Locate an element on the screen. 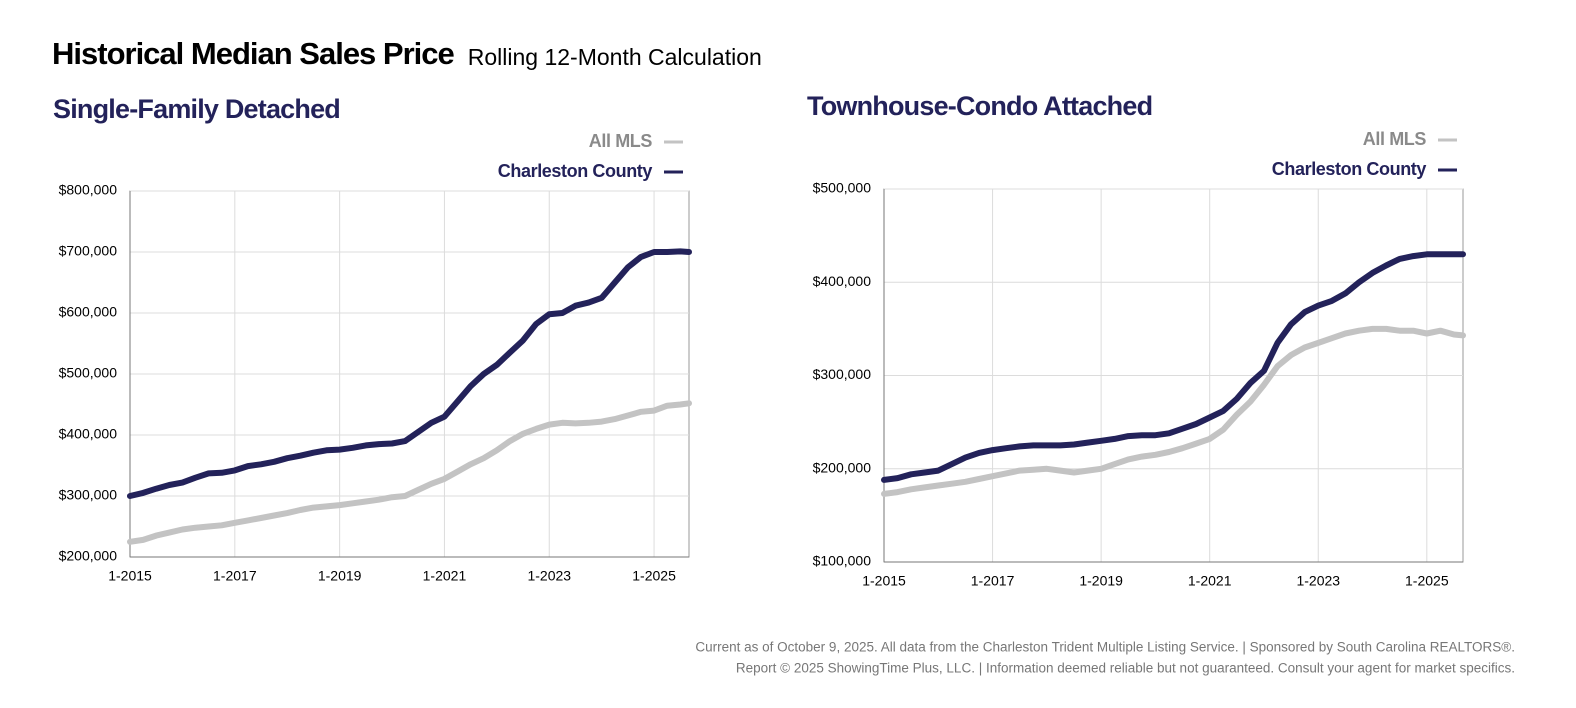  chart-title: Townhouse-Condo Attached is located at coordinates (979, 106).